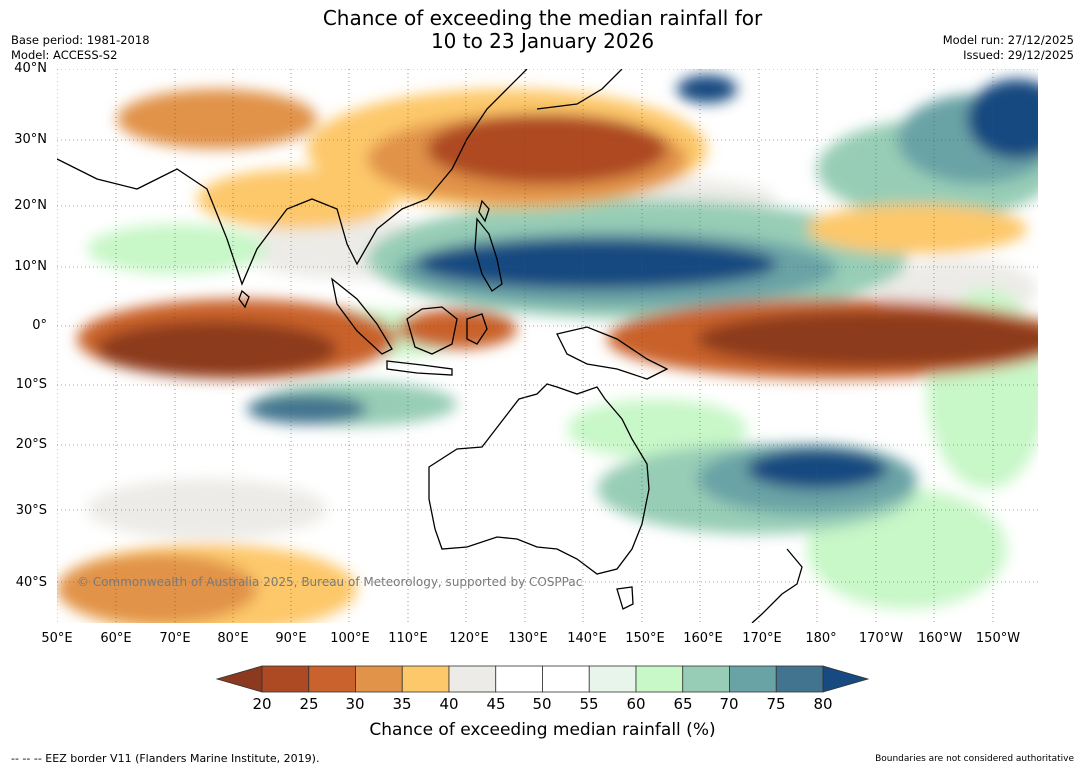 This screenshot has height=770, width=1085. What do you see at coordinates (539, 479) in the screenshot?
I see `australia-coastline` at bounding box center [539, 479].